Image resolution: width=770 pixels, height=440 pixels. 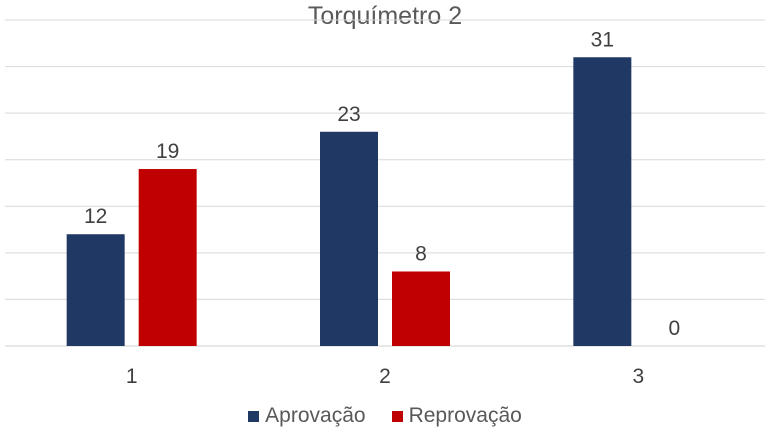 What do you see at coordinates (385, 416) in the screenshot?
I see `legend: Aprovação Reprovação` at bounding box center [385, 416].